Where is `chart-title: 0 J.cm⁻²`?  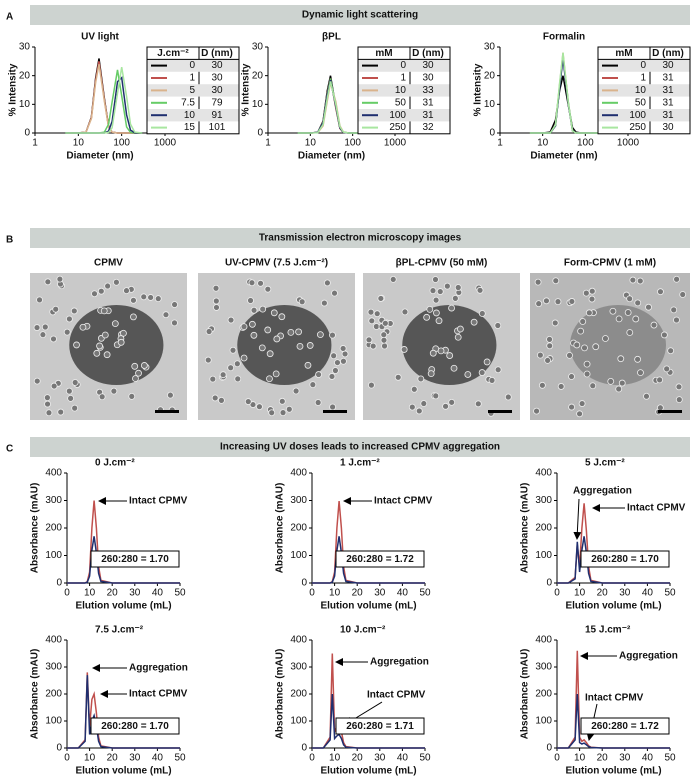 chart-title: 0 J.cm⁻² is located at coordinates (115, 463).